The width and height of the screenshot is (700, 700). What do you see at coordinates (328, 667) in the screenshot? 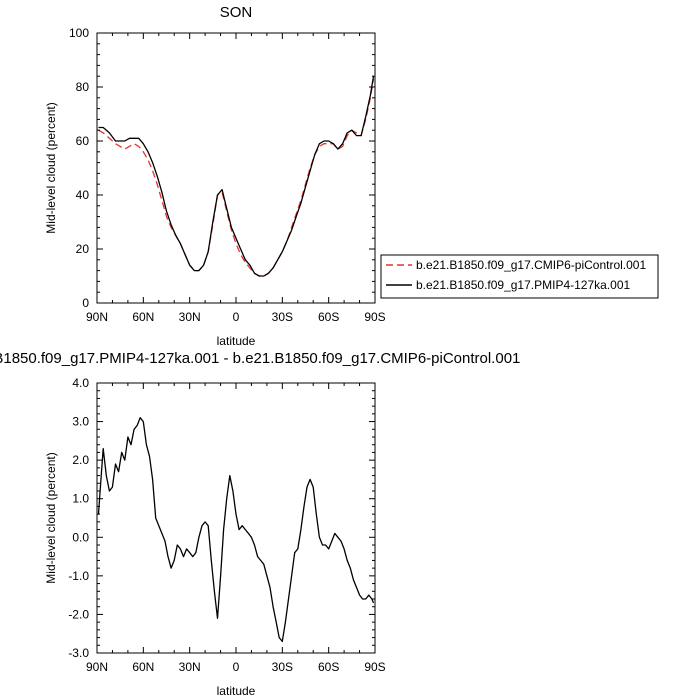
I see `bottom-x-tick-label: 60S` at bounding box center [328, 667].